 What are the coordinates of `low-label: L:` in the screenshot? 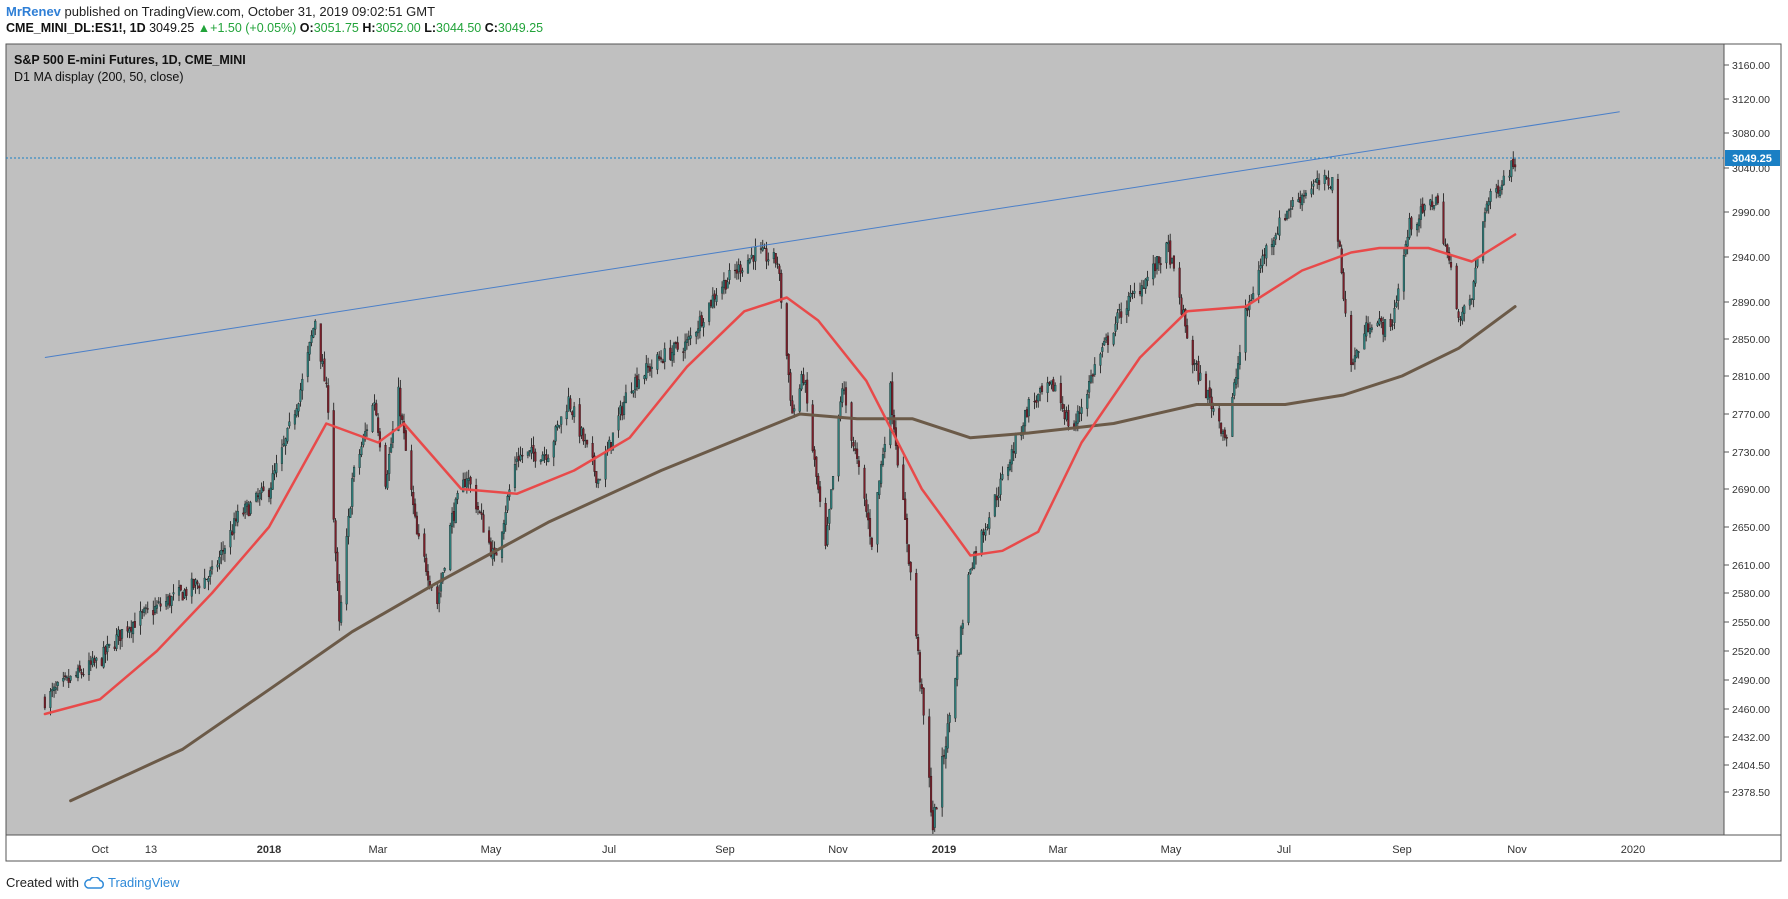 It's located at (430, 28).